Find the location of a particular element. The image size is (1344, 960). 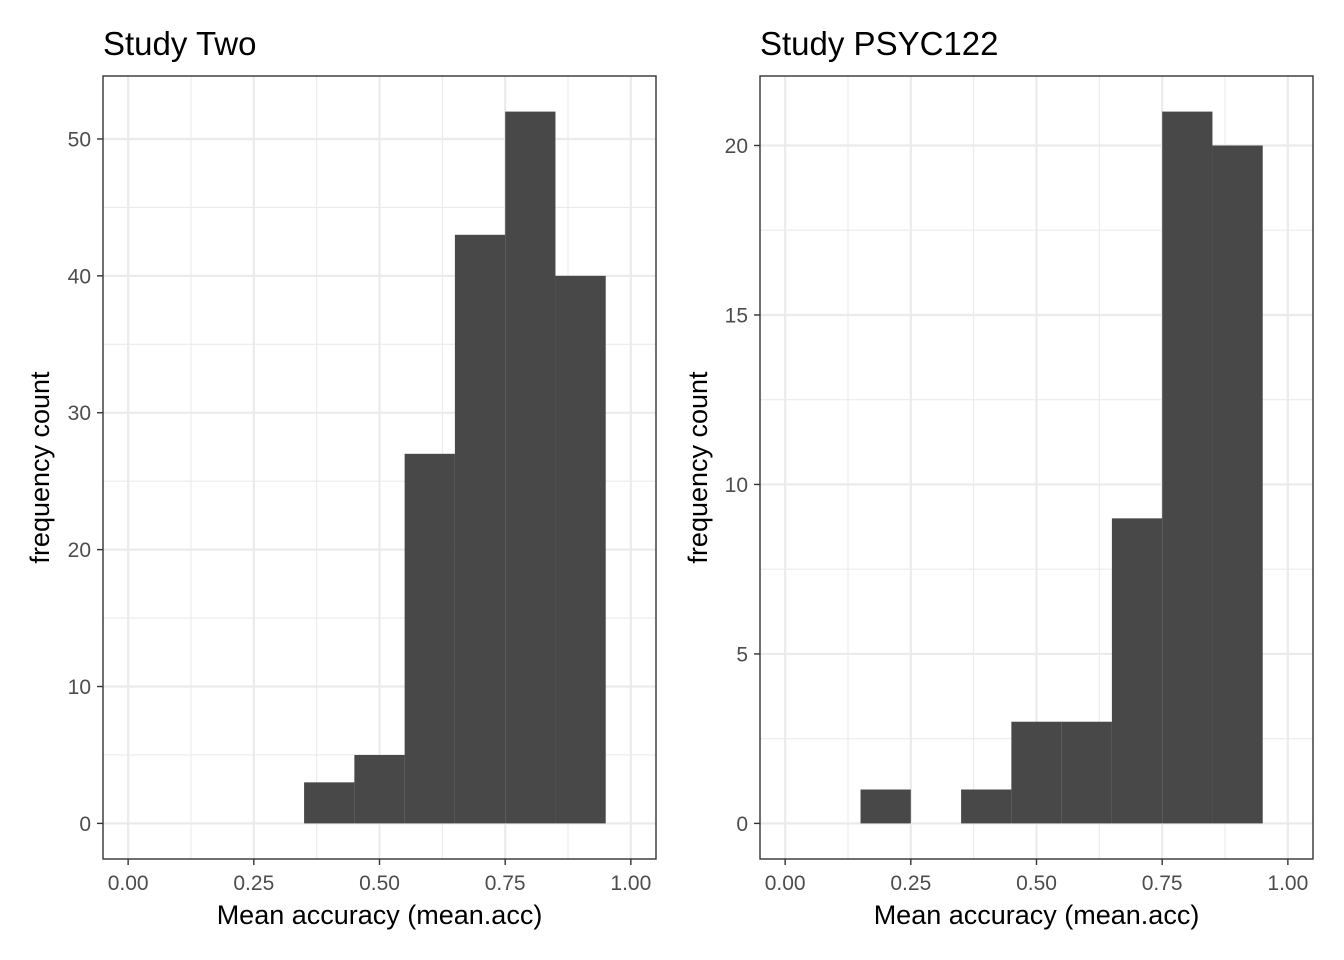

y-tick-label: 50 is located at coordinates (79, 139).